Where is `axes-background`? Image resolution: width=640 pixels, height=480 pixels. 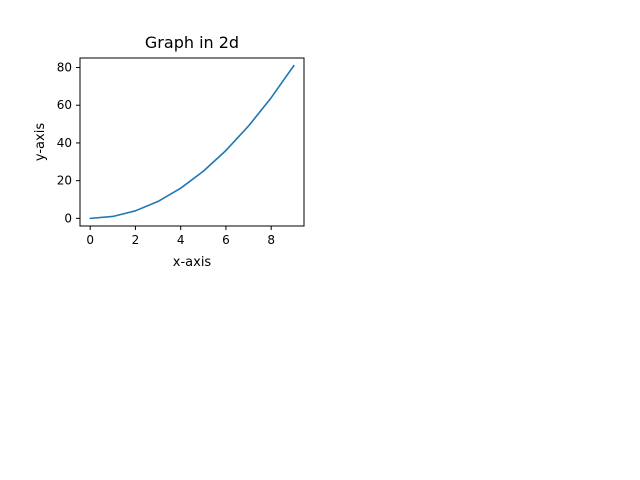
axes-background is located at coordinates (192, 142).